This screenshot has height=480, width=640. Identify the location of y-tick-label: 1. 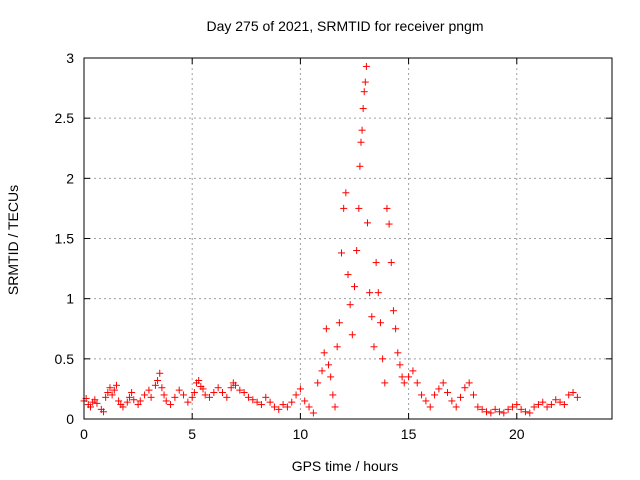
(70, 299).